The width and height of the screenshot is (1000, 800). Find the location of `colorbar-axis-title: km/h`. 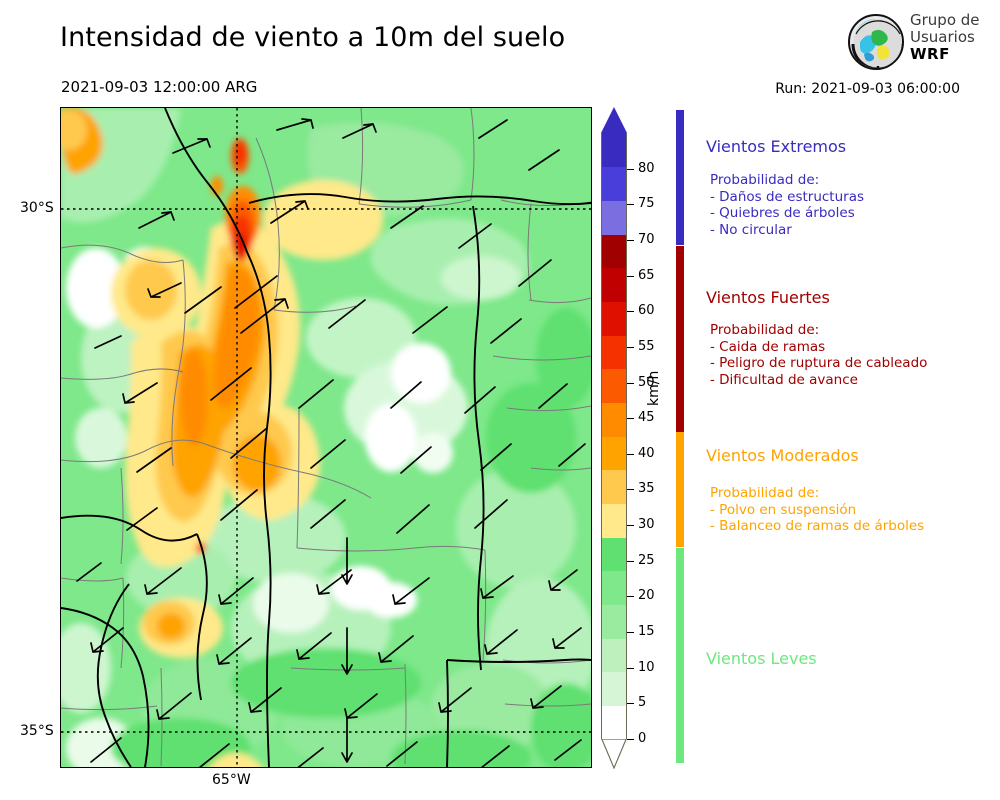

colorbar-axis-title: km/h is located at coordinates (654, 388).